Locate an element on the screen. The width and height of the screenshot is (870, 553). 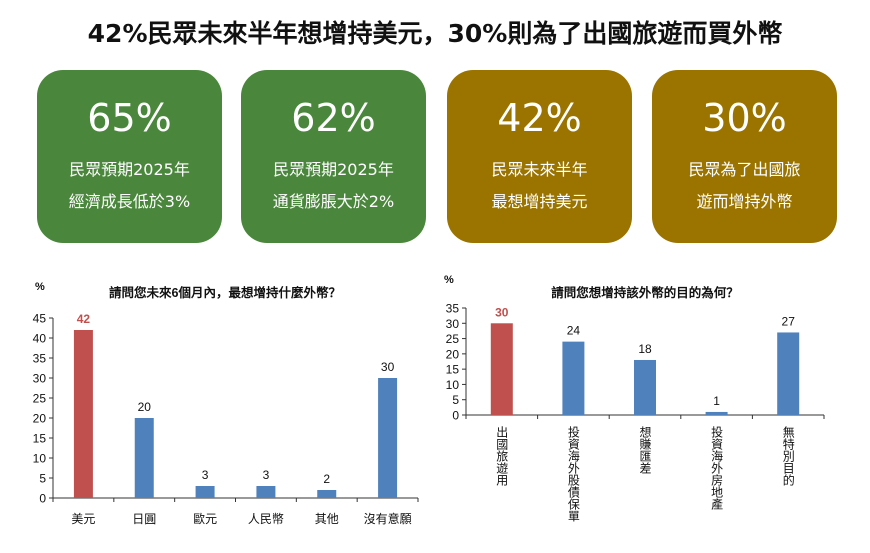
stat-value: 42% is located at coordinates (539, 118).